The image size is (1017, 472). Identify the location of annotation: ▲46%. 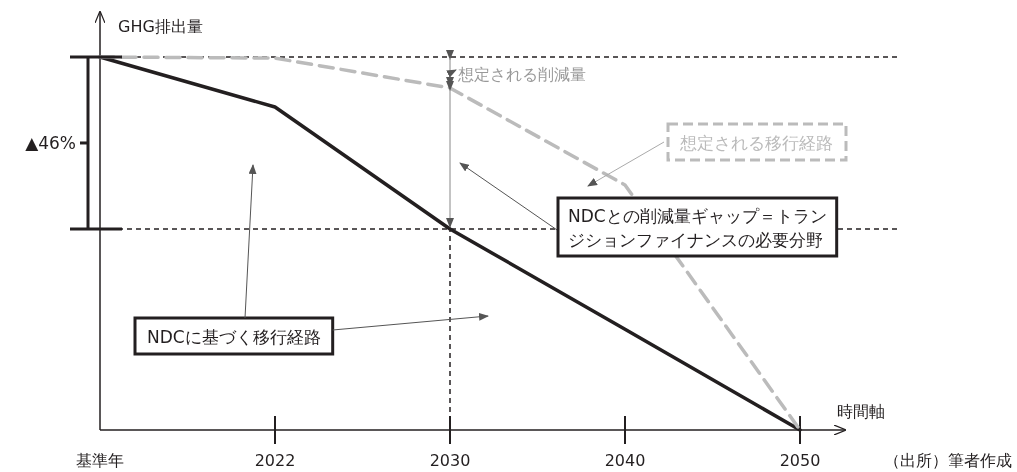
(73, 143).